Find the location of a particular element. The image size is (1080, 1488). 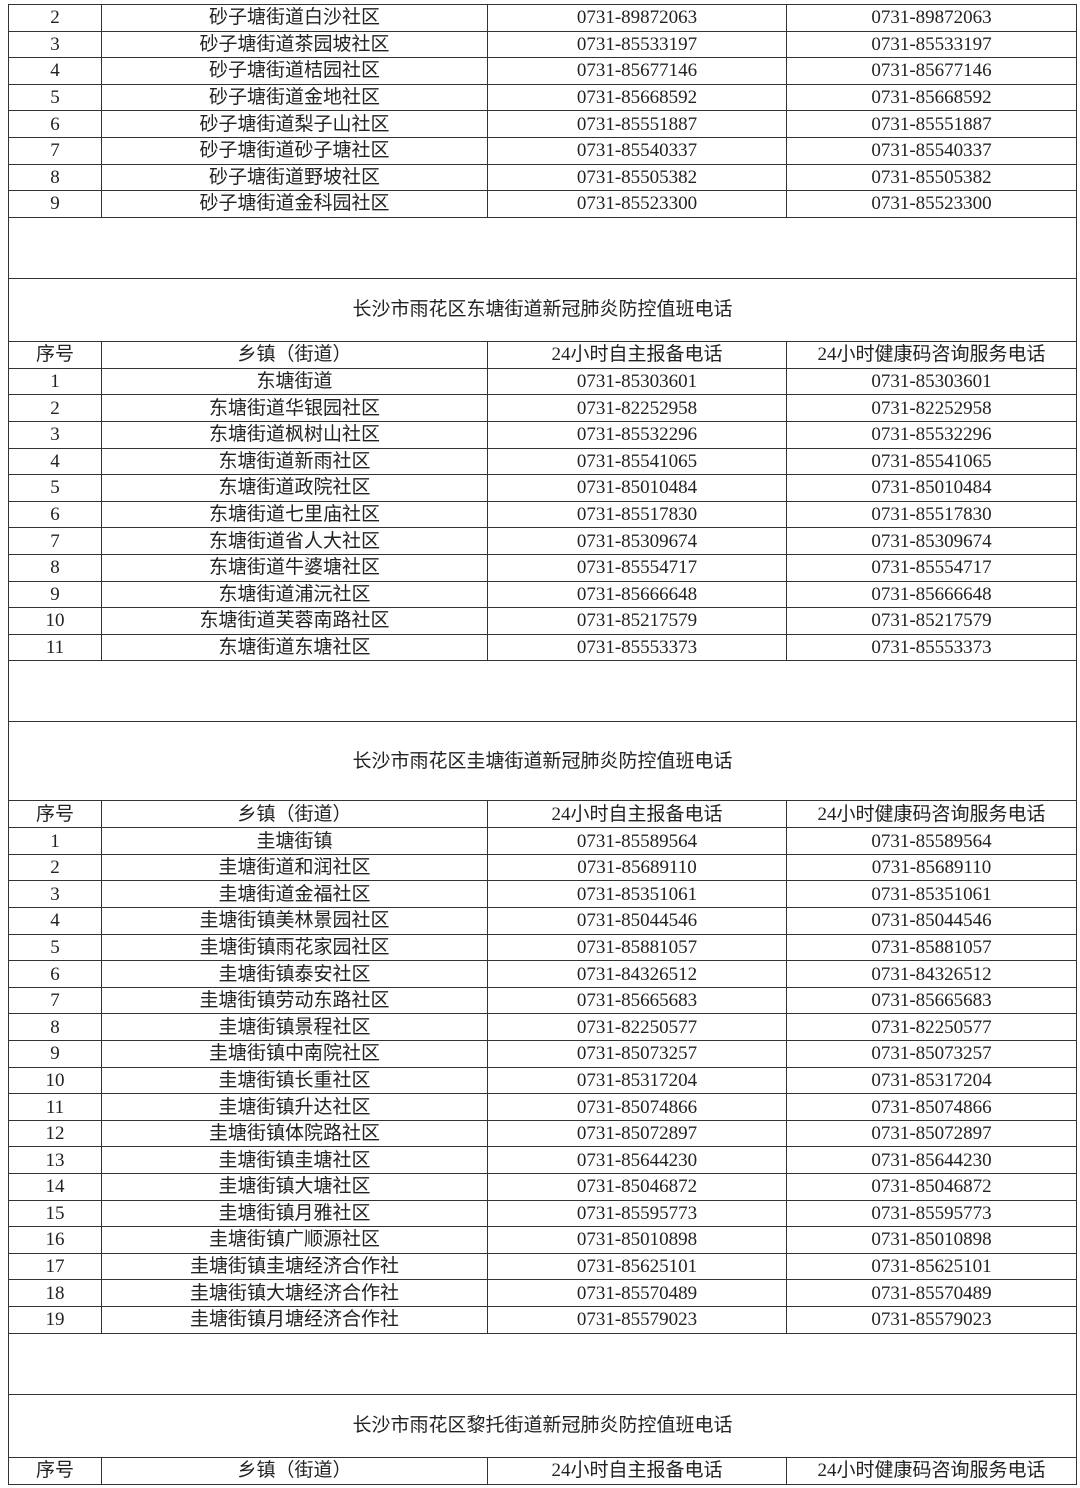

township-name: 圭塘街镇广顺源社区 is located at coordinates (294, 1240).